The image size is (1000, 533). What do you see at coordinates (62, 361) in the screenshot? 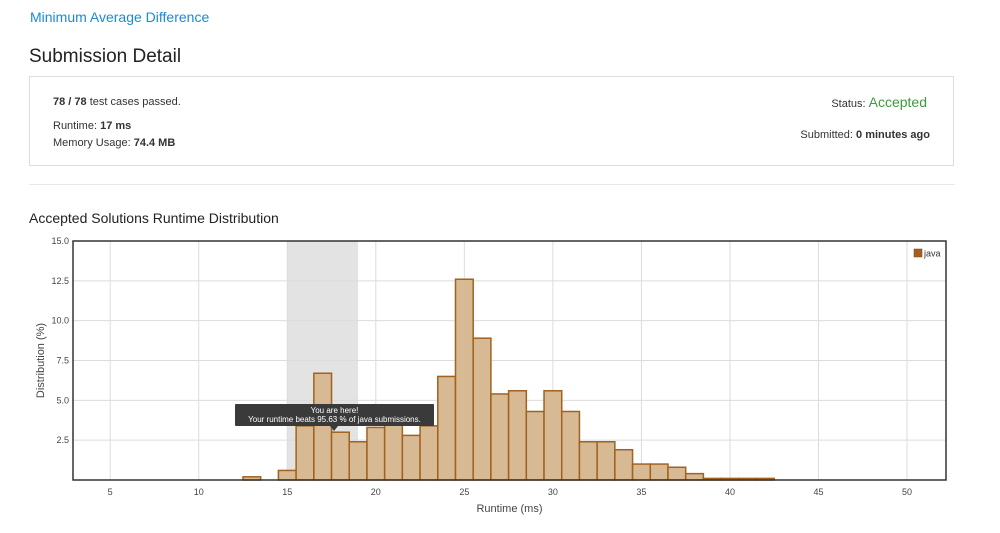
I see `y-tick-label: 7.5` at bounding box center [62, 361].